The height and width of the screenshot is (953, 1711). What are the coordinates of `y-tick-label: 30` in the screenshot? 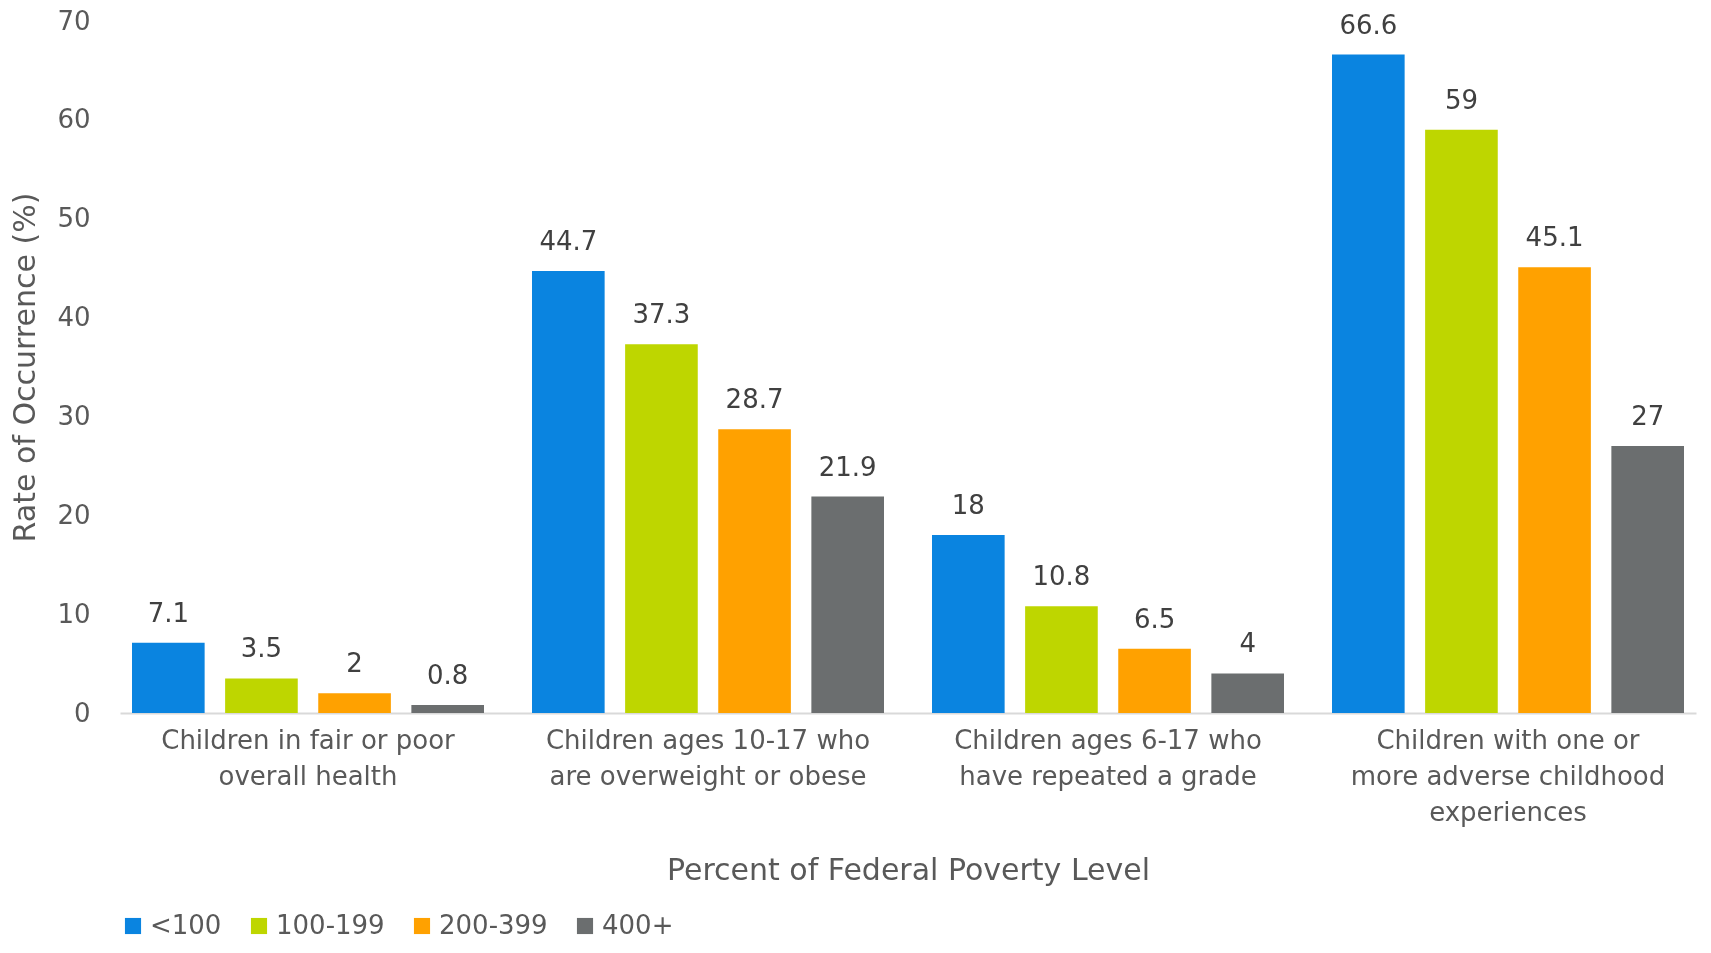 It's located at (74, 415).